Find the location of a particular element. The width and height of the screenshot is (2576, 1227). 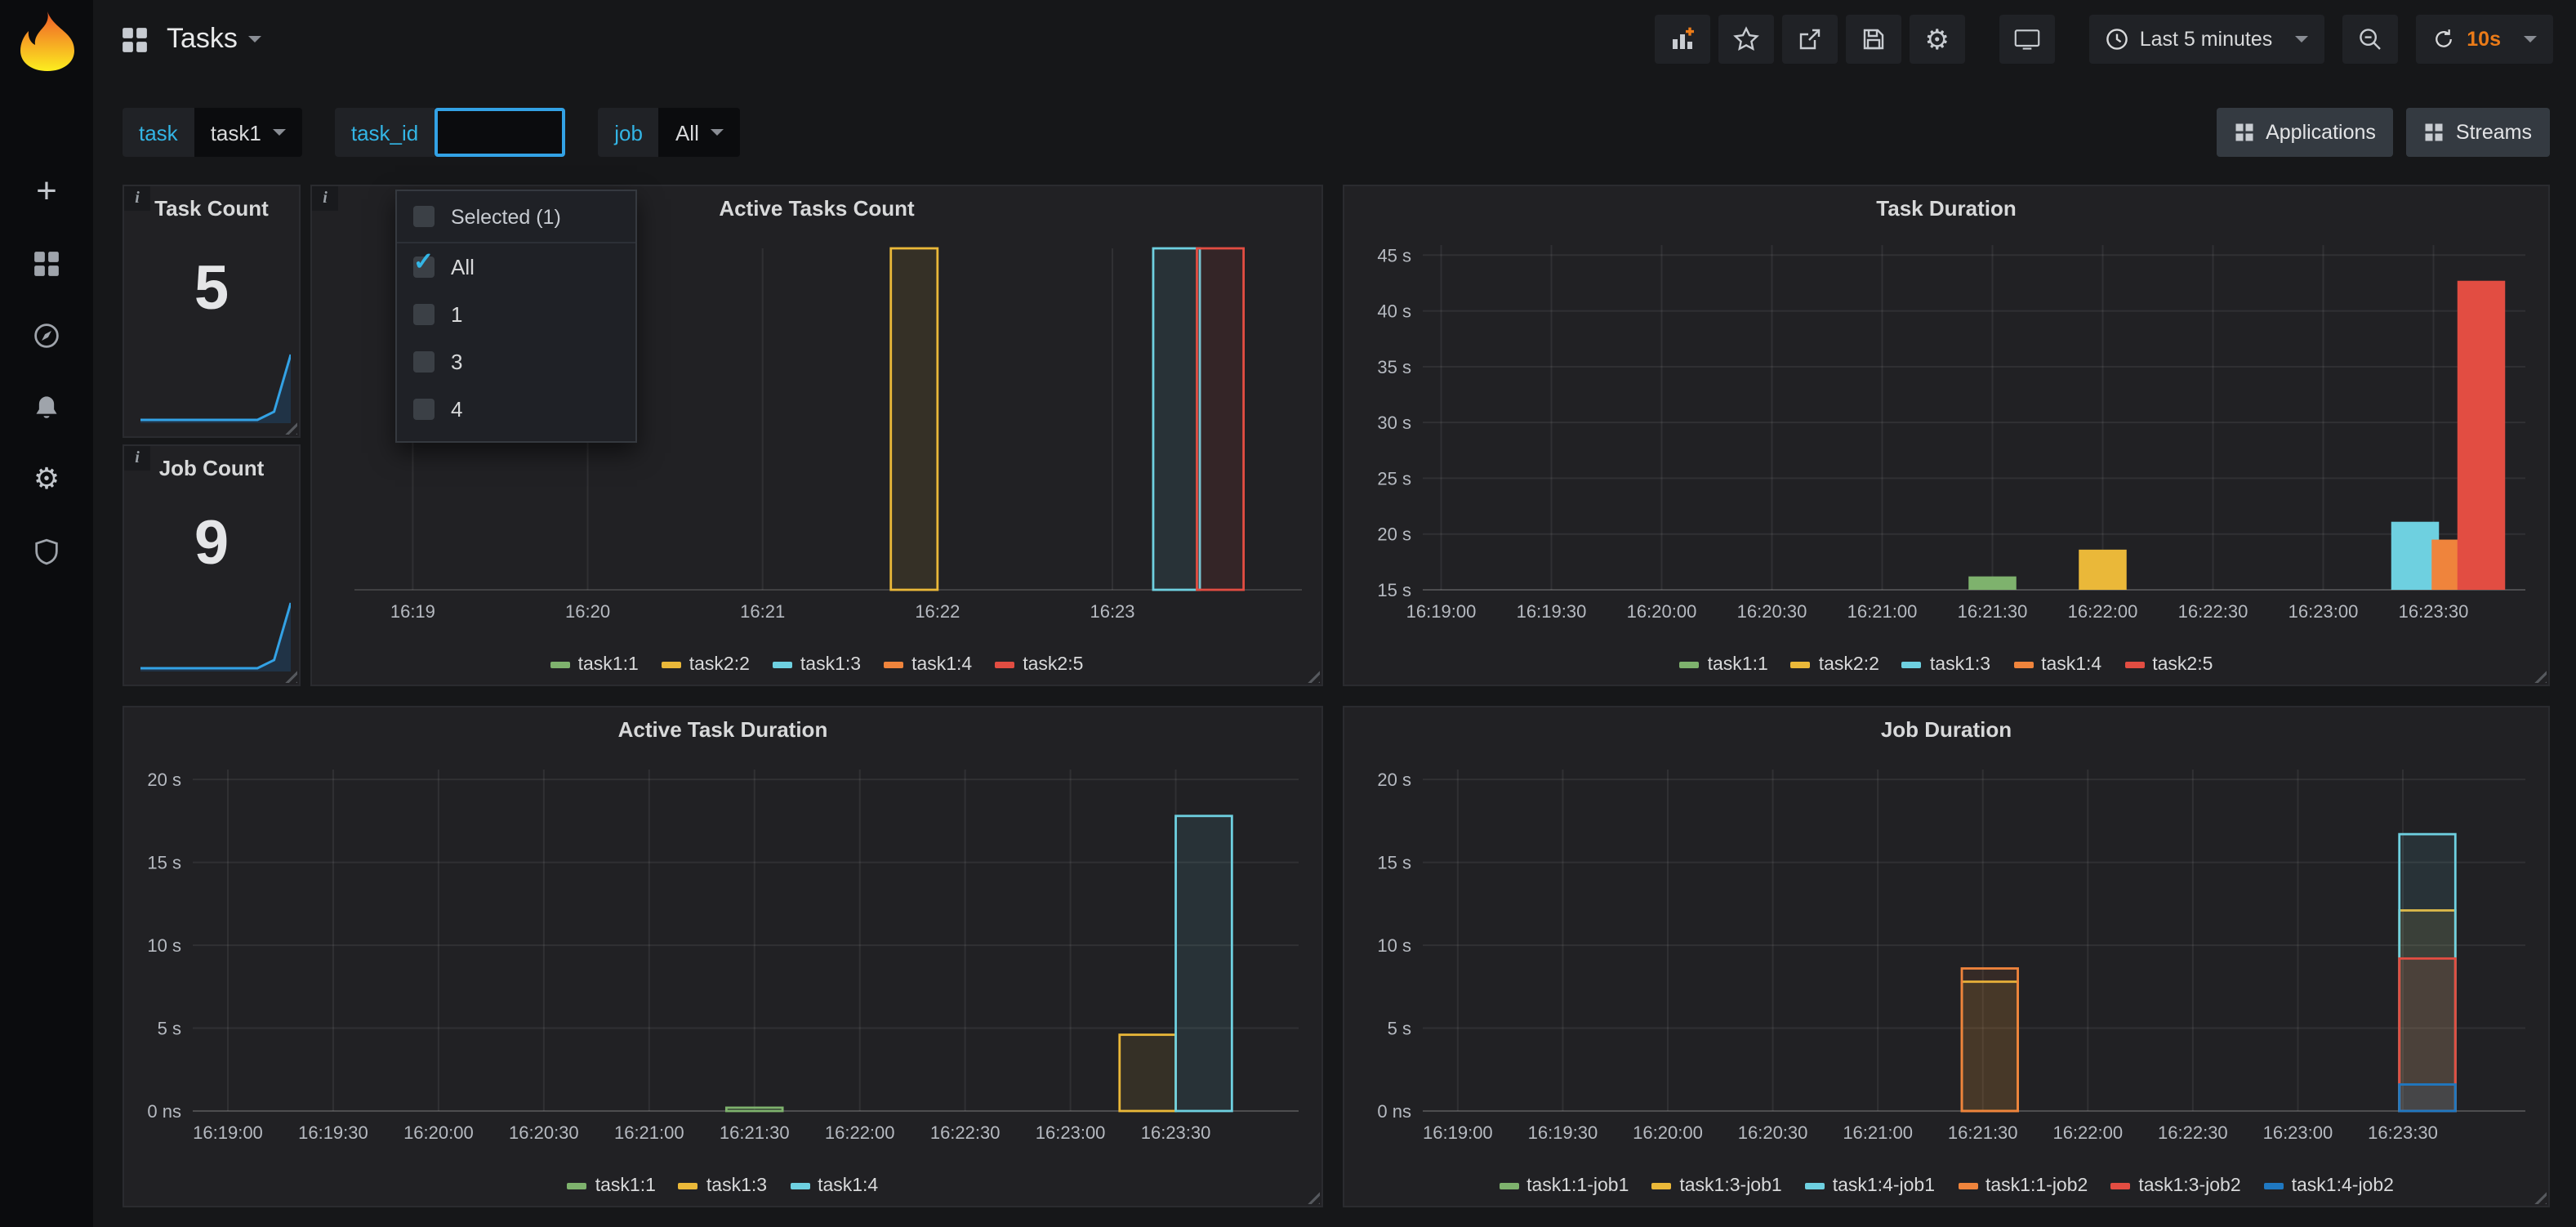

panel-job-count: i Job Count 9 is located at coordinates (212, 565).